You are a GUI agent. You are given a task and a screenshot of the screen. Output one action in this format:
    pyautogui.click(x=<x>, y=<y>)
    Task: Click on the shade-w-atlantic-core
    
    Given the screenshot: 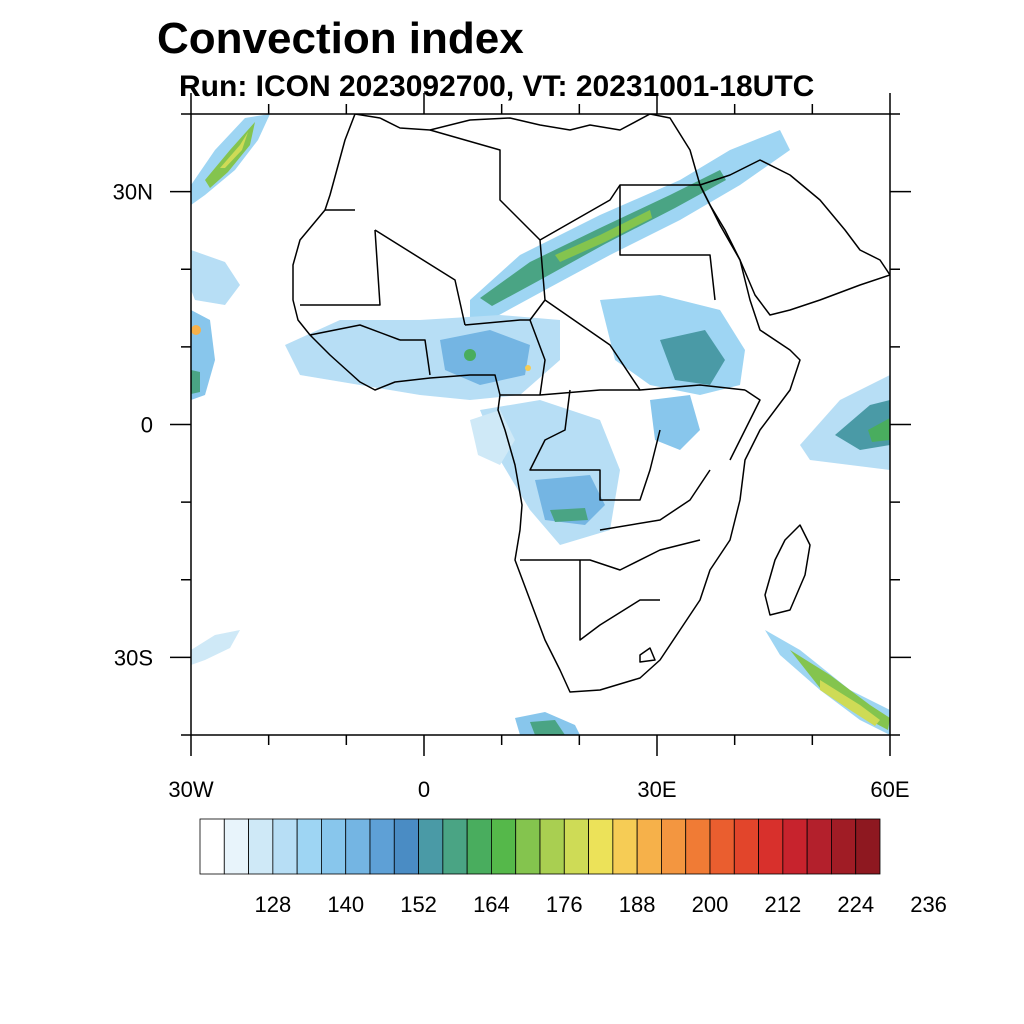 What is the action you would take?
    pyautogui.click(x=195, y=382)
    